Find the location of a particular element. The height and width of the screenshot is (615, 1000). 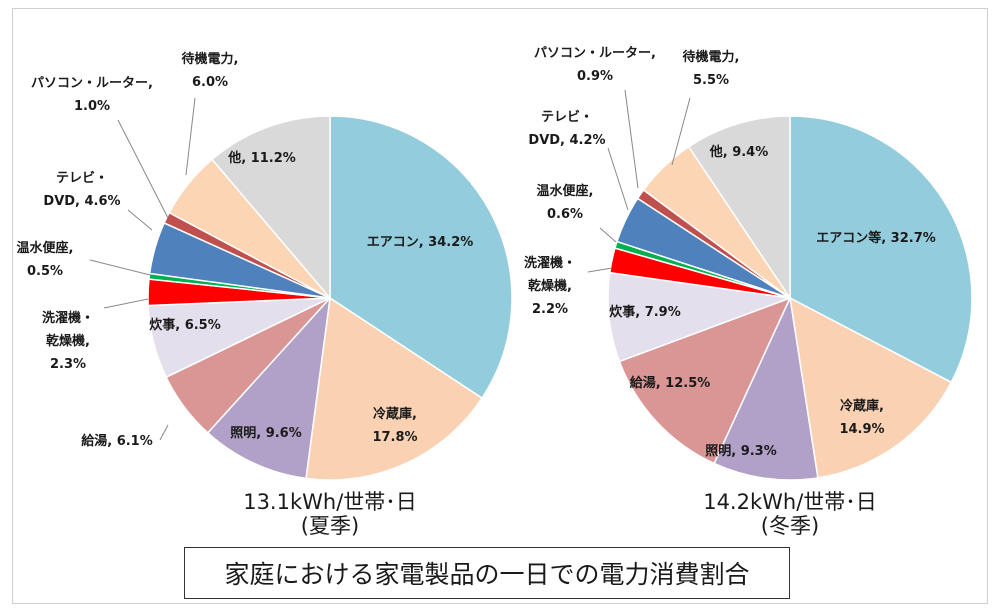

slice-label: 給湯, 12.5% is located at coordinates (670, 383).